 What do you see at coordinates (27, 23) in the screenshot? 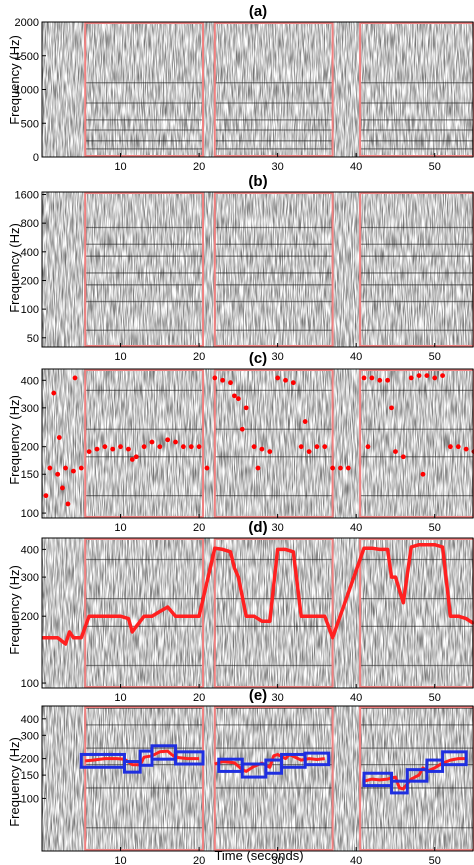
I see `y-tick-label: 2000` at bounding box center [27, 23].